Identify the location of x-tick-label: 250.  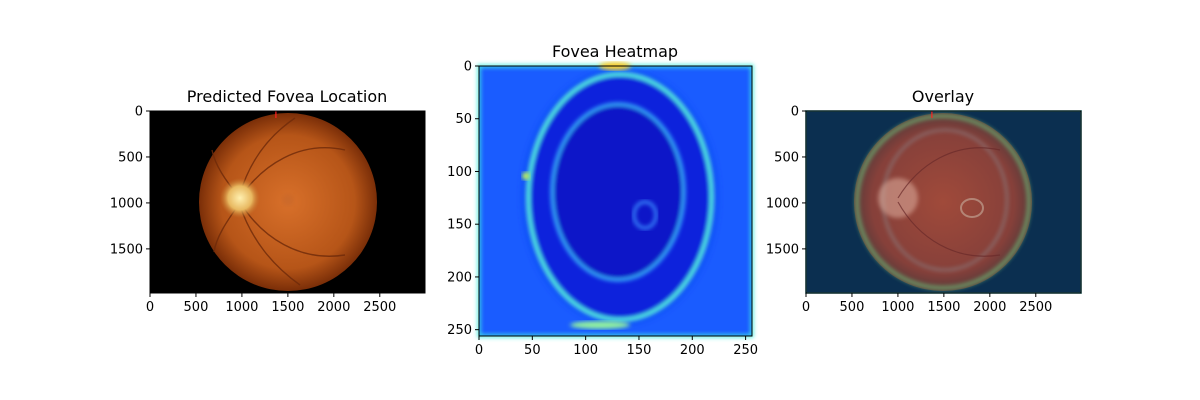
(745, 350).